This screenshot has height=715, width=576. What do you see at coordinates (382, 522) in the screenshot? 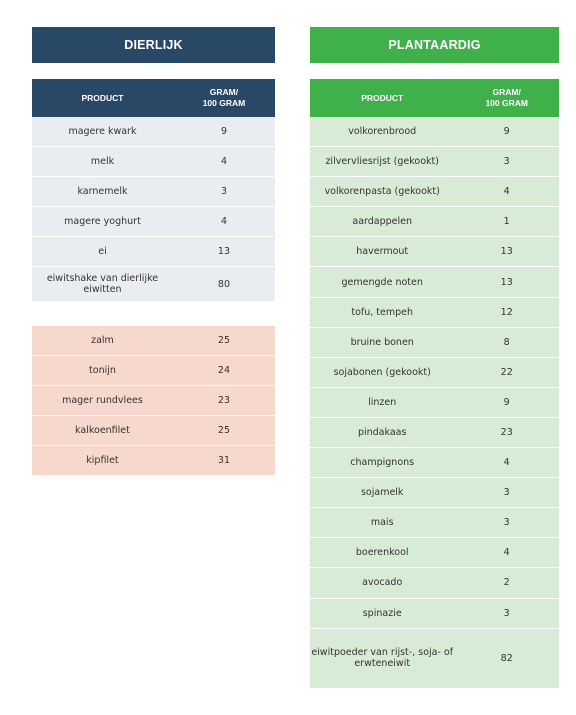
I see `product-cell: mais` at bounding box center [382, 522].